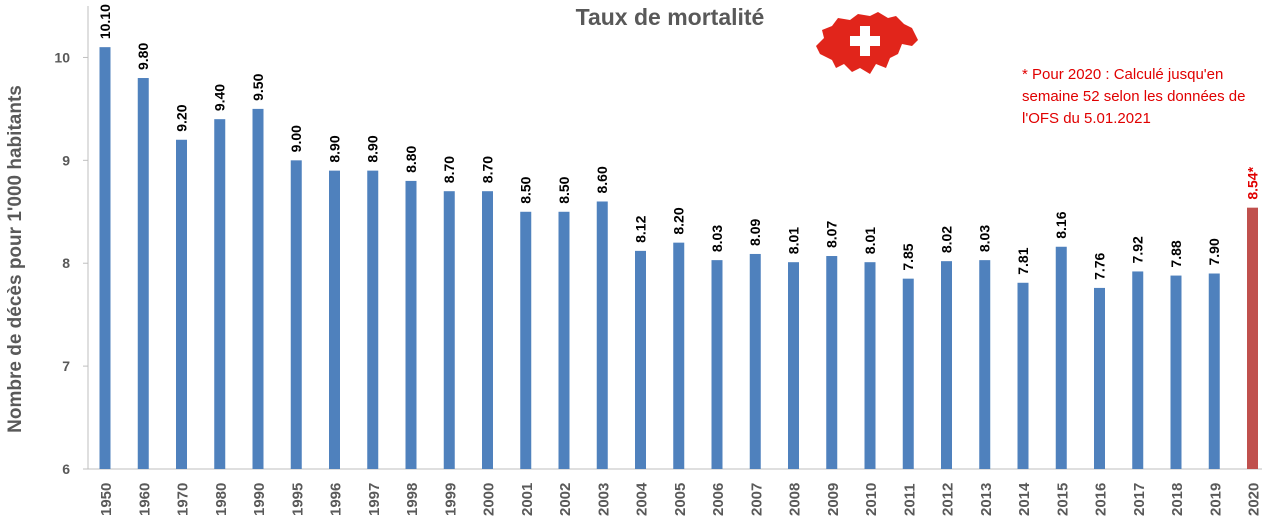 The height and width of the screenshot is (532, 1265). I want to click on x-tick-label: 2019, so click(1215, 499).